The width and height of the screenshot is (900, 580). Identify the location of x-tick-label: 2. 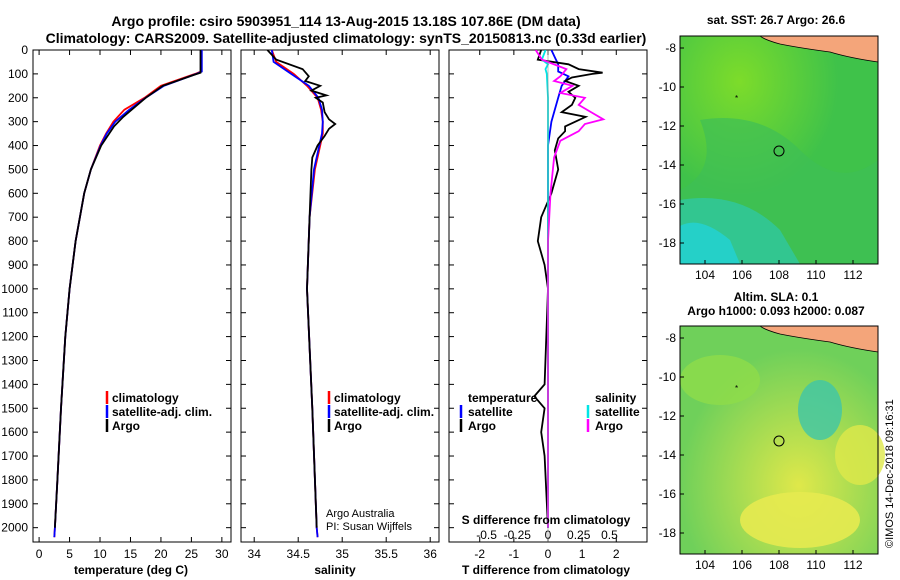
(616, 554).